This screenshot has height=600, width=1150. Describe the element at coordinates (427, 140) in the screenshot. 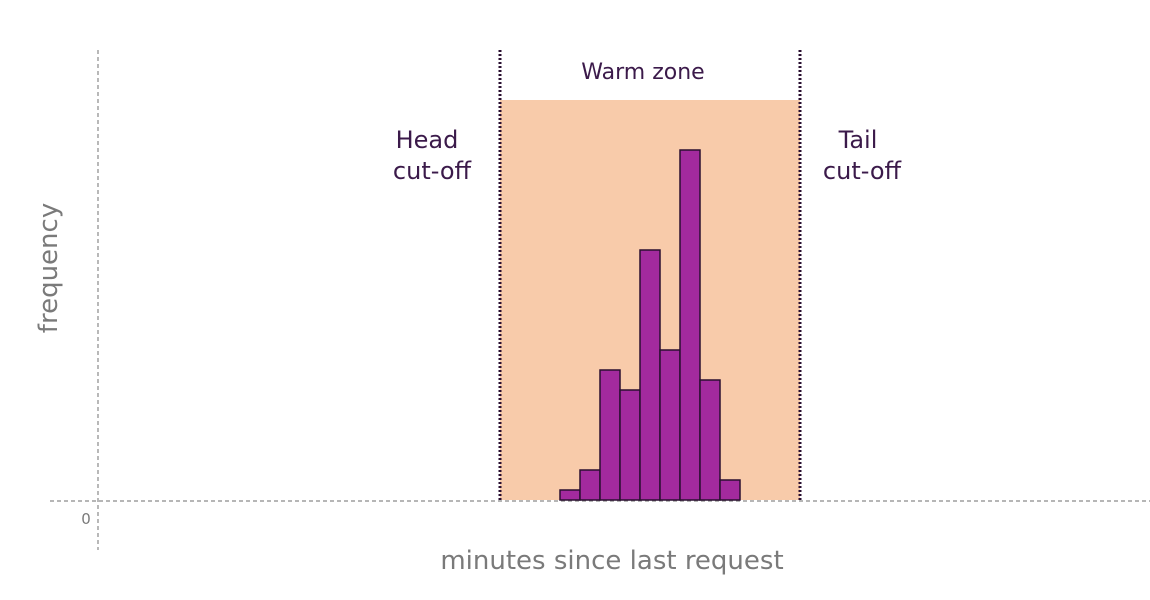

I see `head-cutoff-label-line1: Head` at that location.